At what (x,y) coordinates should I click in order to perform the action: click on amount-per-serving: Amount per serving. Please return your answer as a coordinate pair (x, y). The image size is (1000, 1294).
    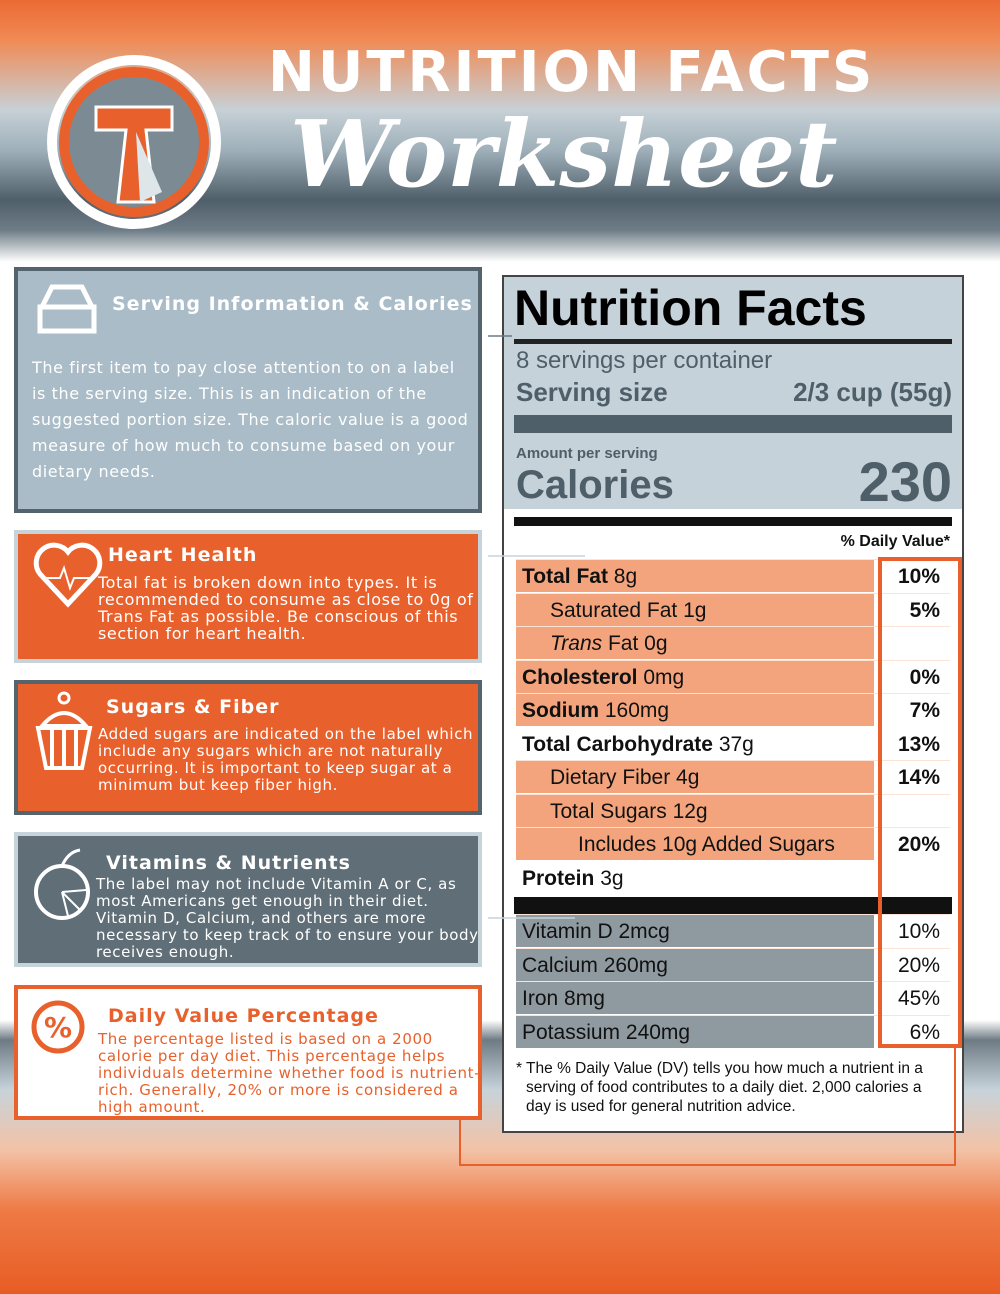
    Looking at the image, I should click on (587, 453).